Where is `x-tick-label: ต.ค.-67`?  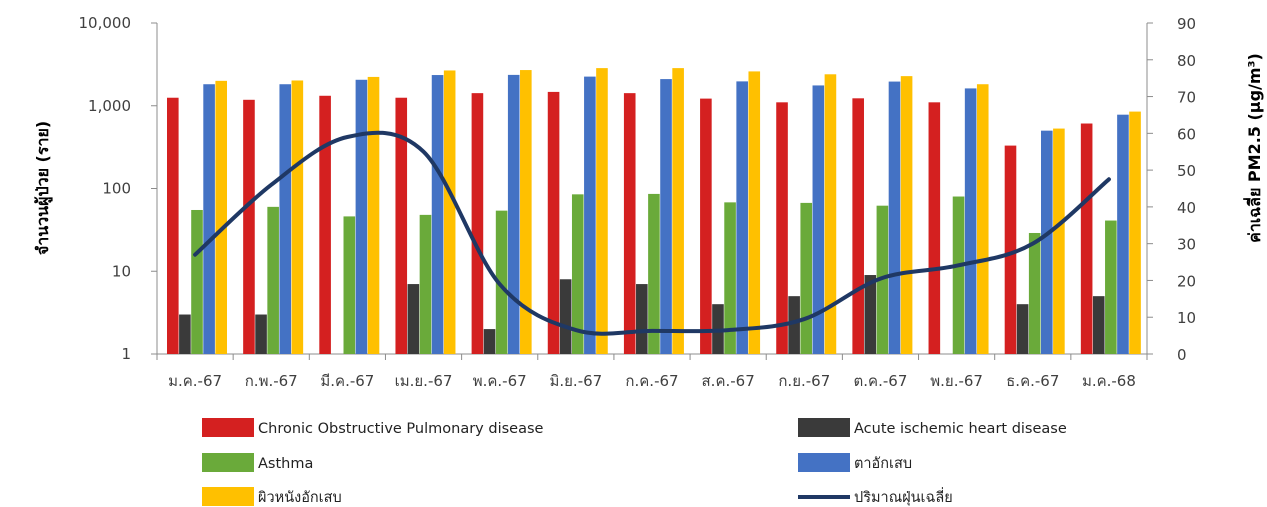 x-tick-label: ต.ค.-67 is located at coordinates (881, 381).